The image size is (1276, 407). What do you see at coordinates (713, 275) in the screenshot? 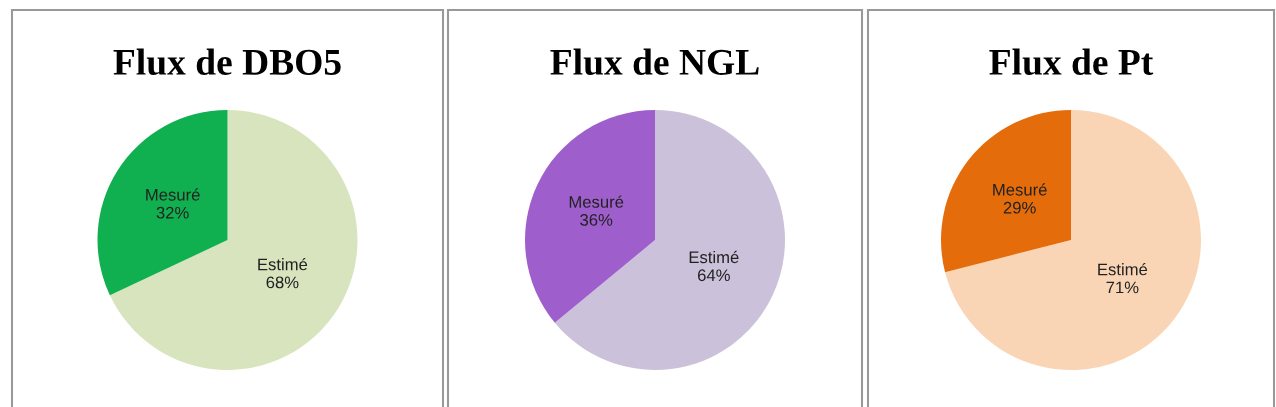
I see `data-label: 64%` at bounding box center [713, 275].